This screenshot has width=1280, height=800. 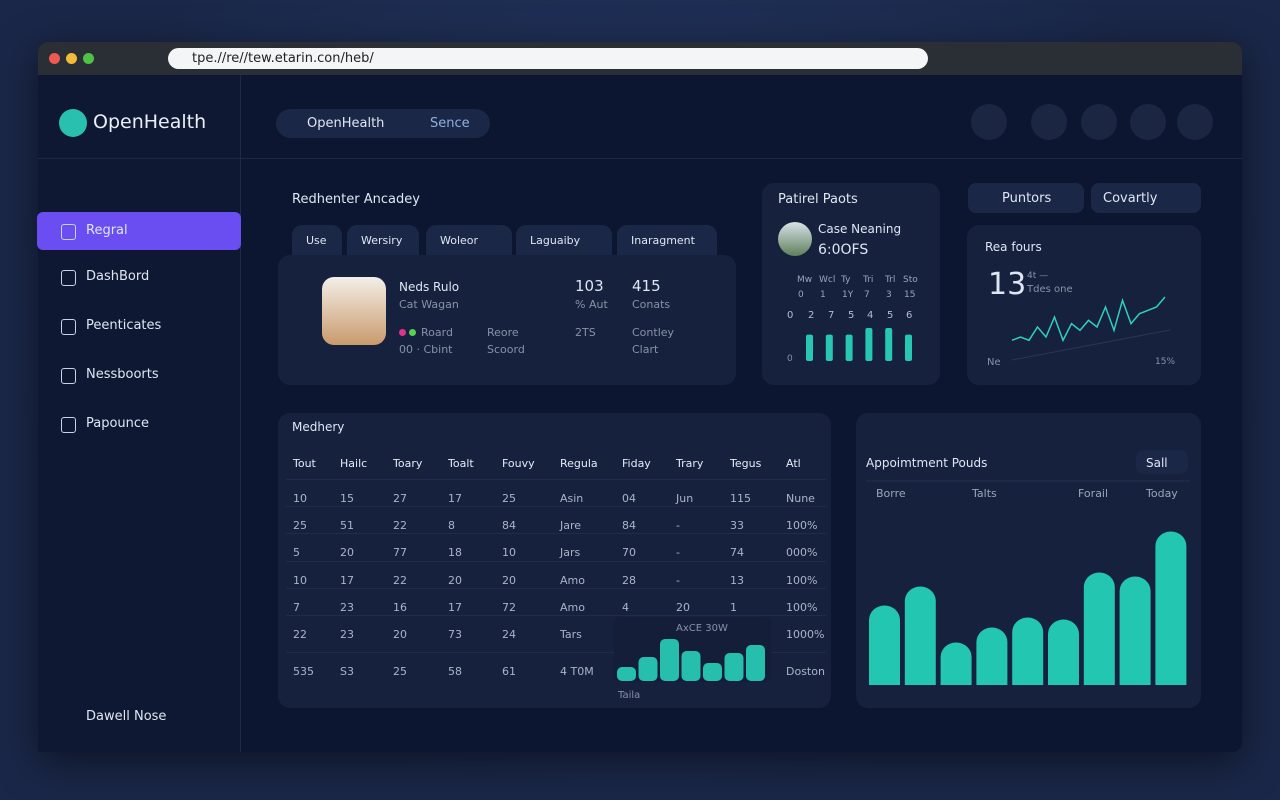 What do you see at coordinates (802, 607) in the screenshot?
I see `table-cell: 100%` at bounding box center [802, 607].